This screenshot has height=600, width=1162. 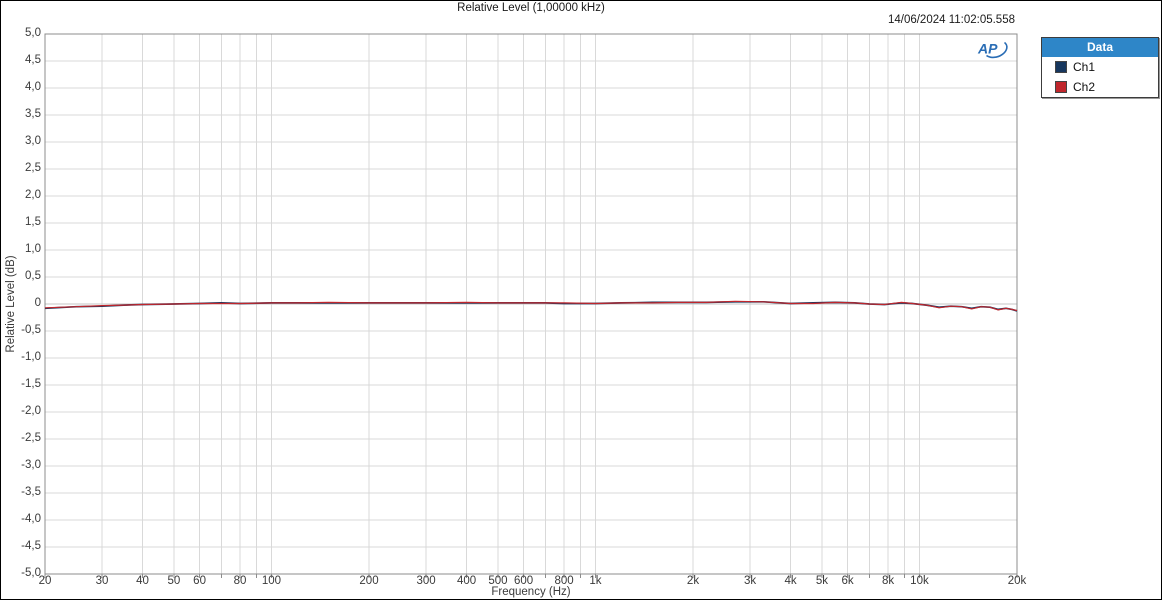 I want to click on x-tick-label: 500, so click(x=498, y=581).